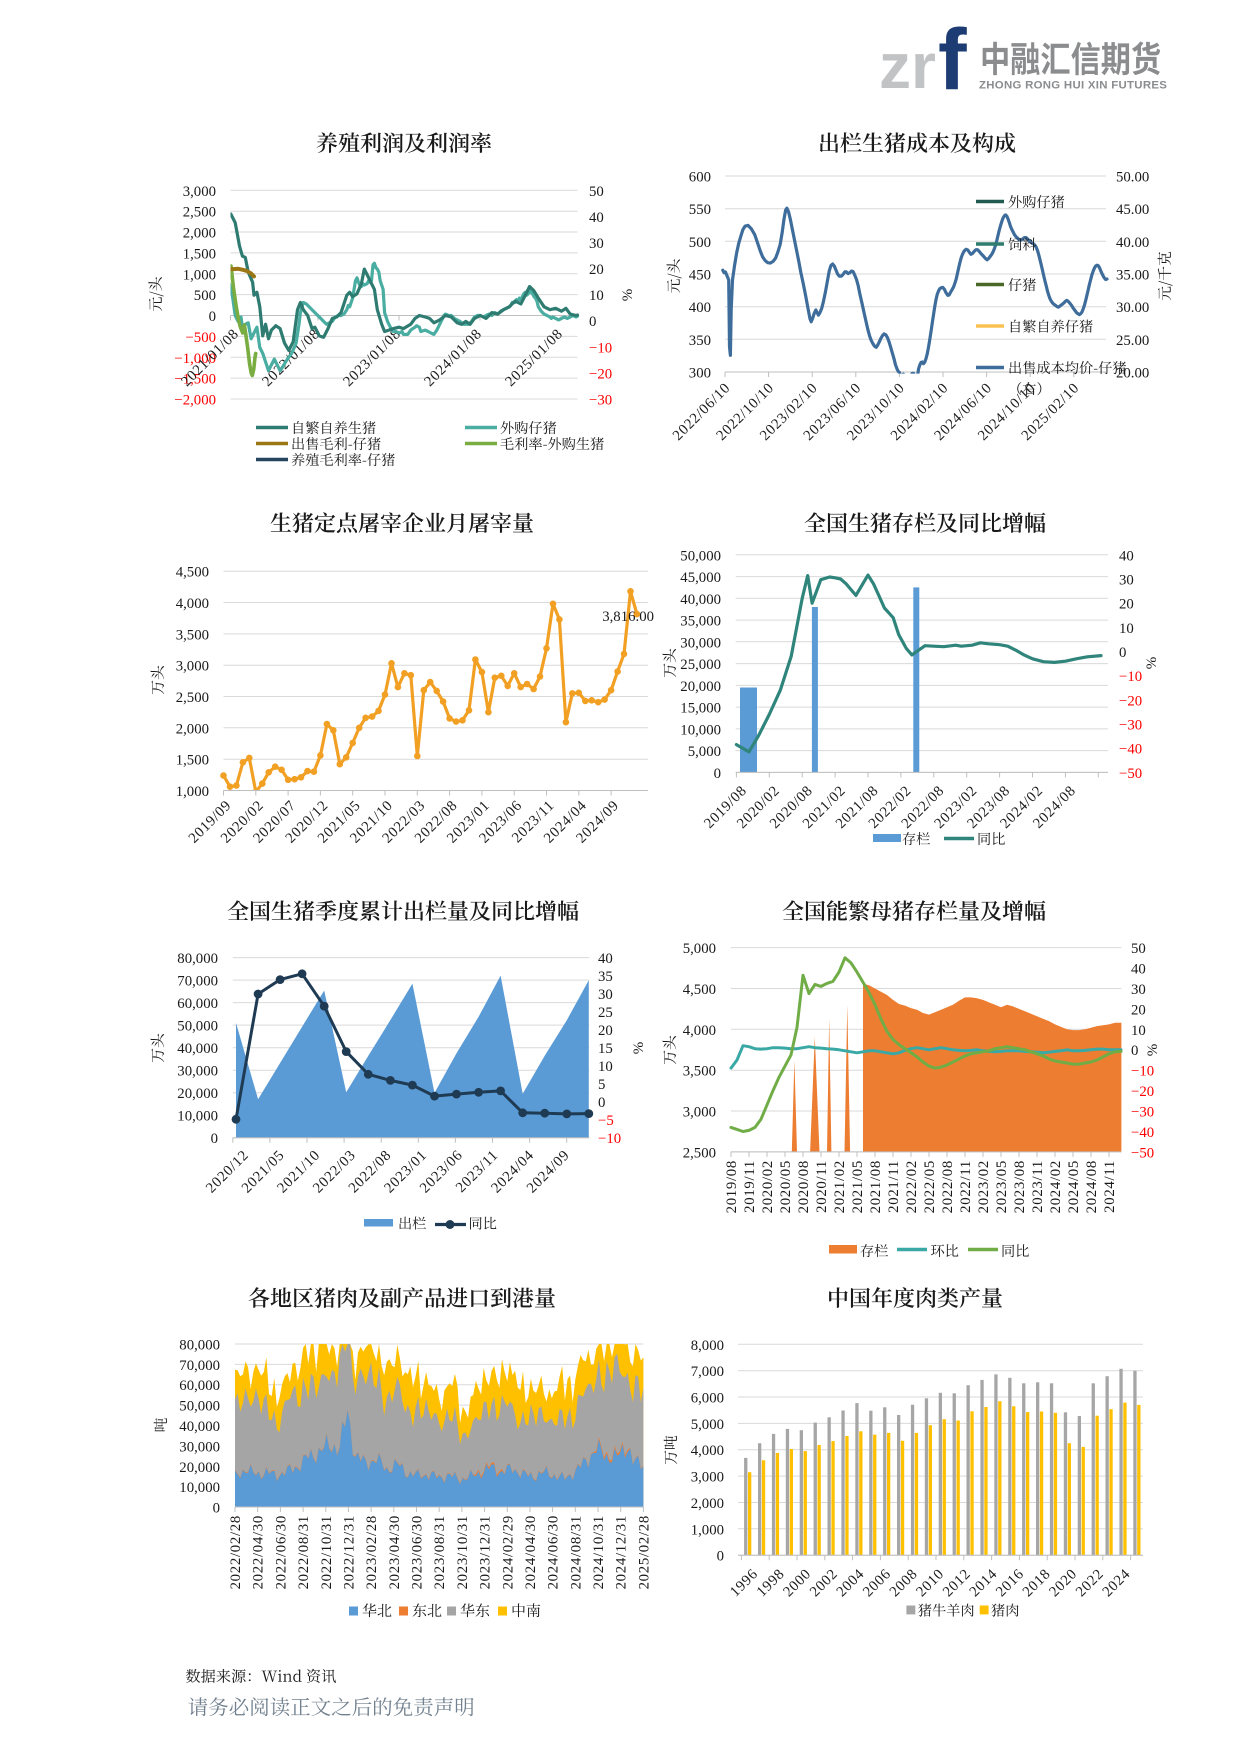 The height and width of the screenshot is (1760, 1241). I want to click on svg-text: zr, so click(907, 66).